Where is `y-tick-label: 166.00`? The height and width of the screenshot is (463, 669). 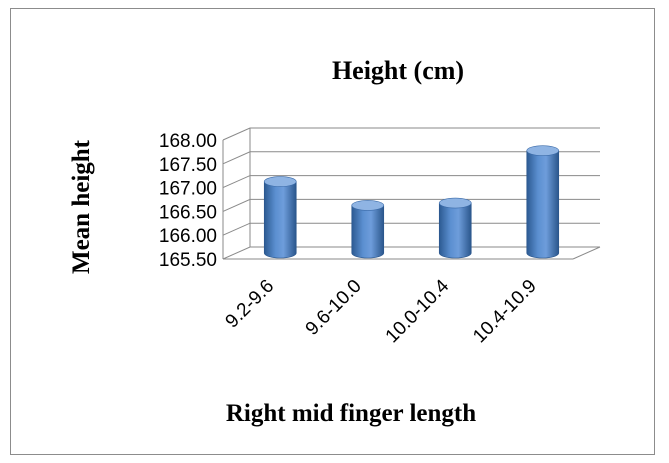 y-tick-label: 166.00 is located at coordinates (188, 236).